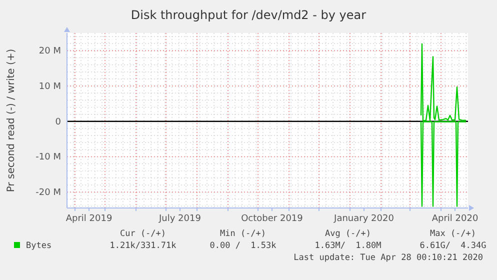 This screenshot has width=497, height=280. I want to click on x-tick-label: April 2019, so click(89, 219).